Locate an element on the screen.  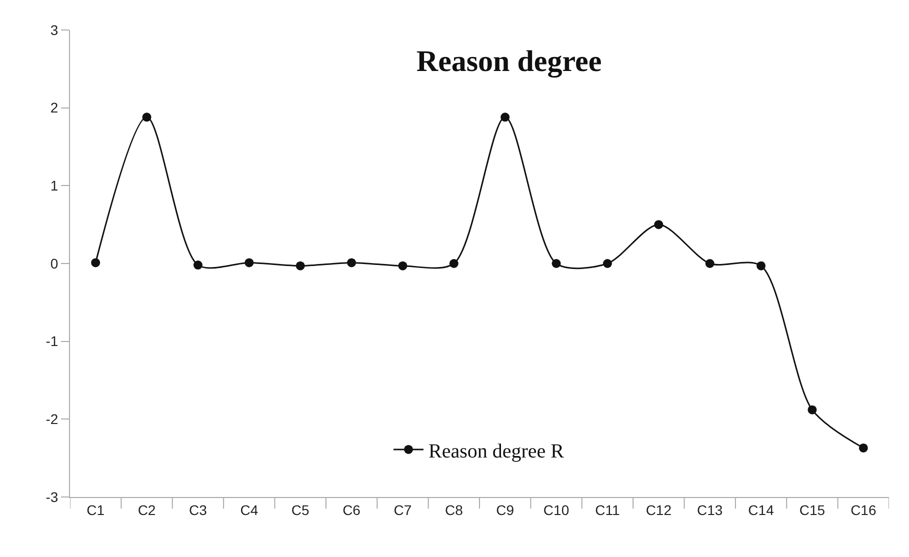
x-tick-label: C12 is located at coordinates (659, 510).